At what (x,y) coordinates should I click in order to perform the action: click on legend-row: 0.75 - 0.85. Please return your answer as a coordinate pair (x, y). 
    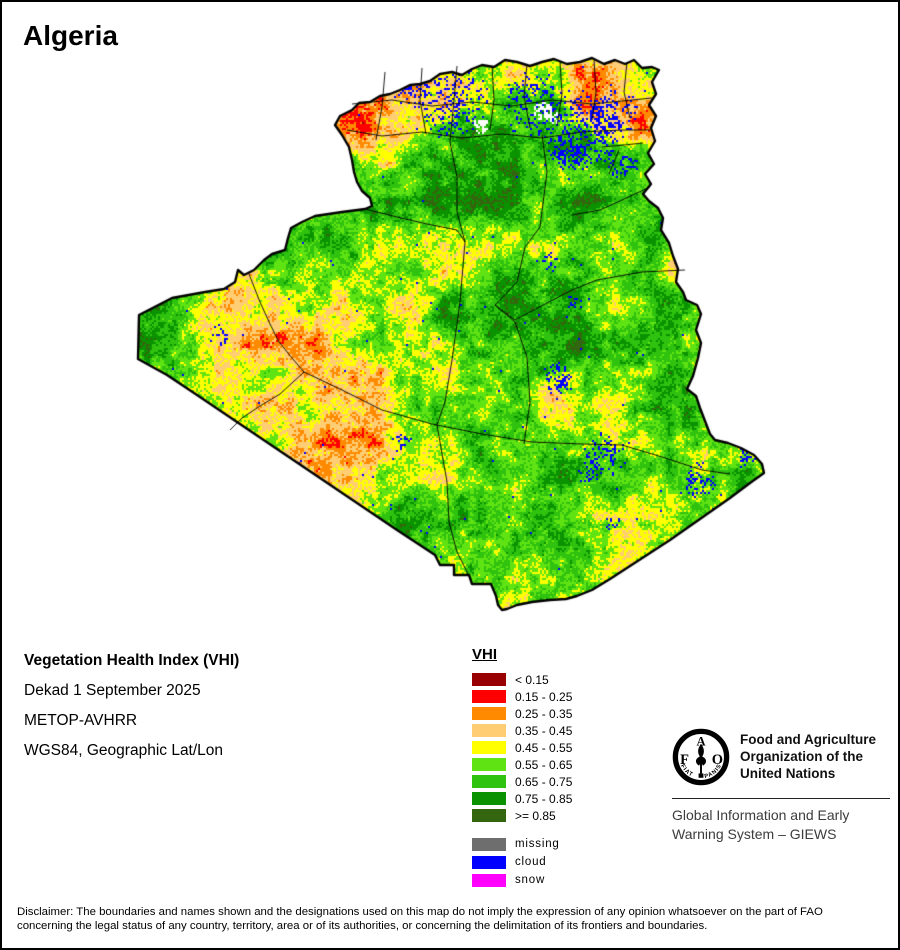
    Looking at the image, I should click on (522, 798).